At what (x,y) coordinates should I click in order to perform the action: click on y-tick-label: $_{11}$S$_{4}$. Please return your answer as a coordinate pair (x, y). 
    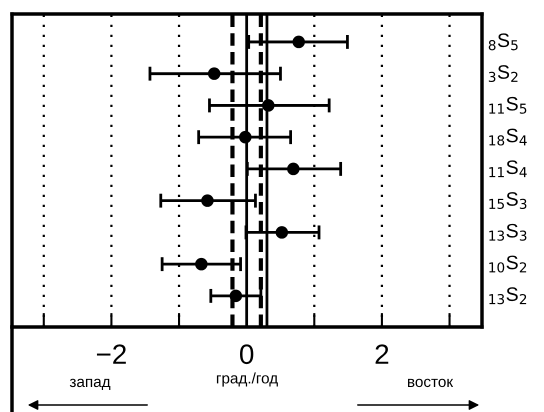
    Looking at the image, I should click on (508, 169).